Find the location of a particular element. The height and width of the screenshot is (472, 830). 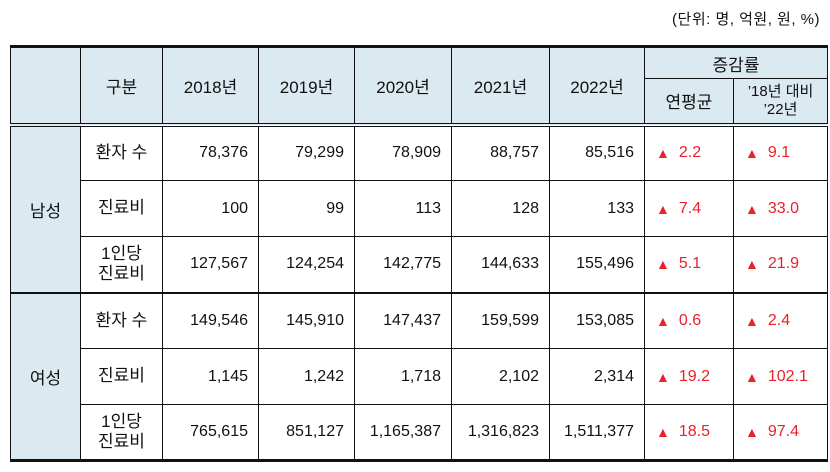

change-value: 9.1 is located at coordinates (779, 153).